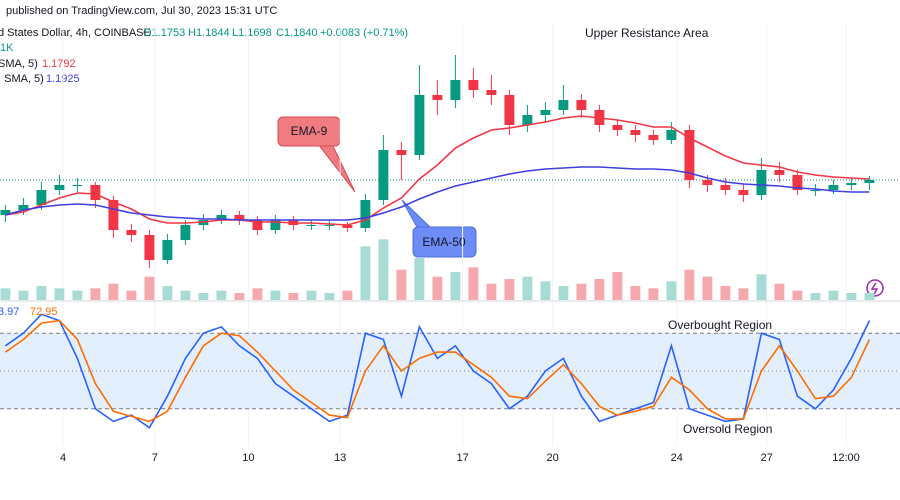 This screenshot has height=500, width=900. I want to click on change: +0.0083 (+0.71%), so click(364, 33).